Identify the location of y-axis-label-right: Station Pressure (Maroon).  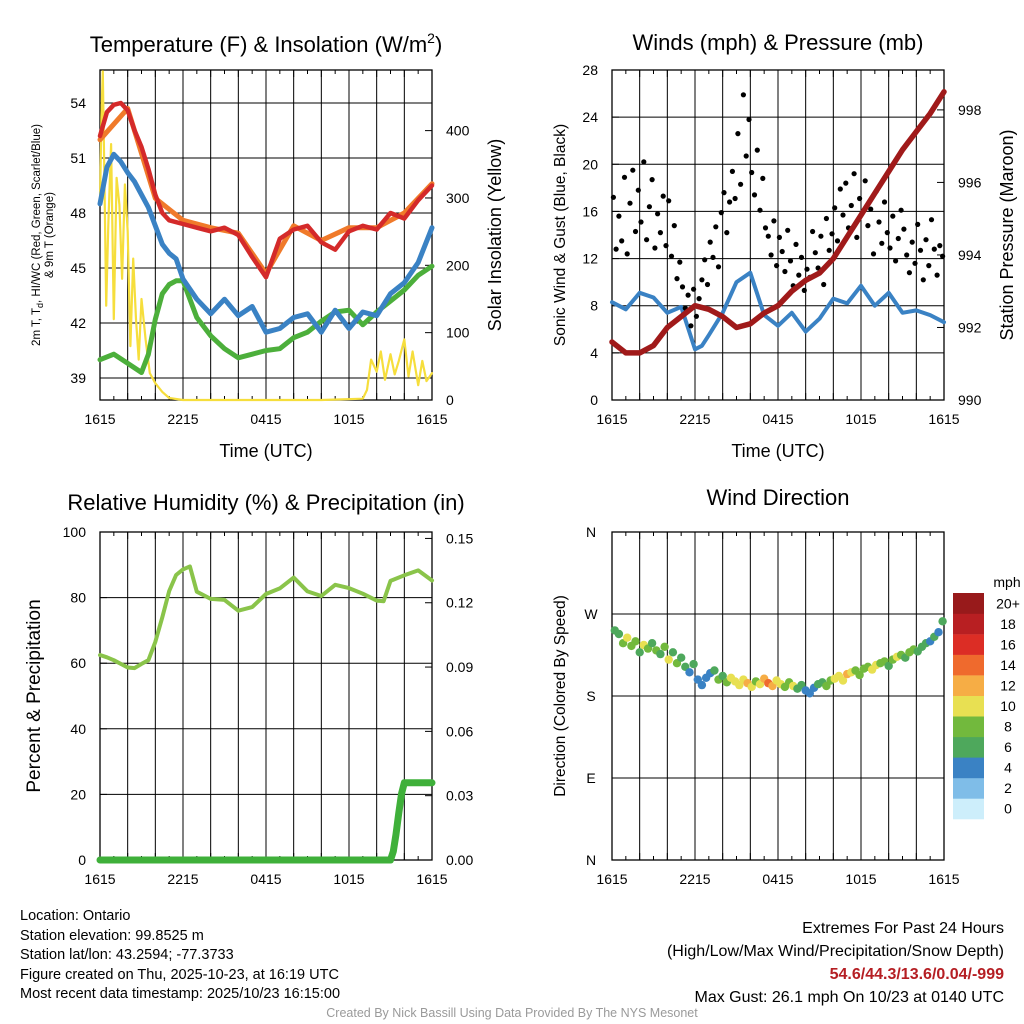
(1007, 234).